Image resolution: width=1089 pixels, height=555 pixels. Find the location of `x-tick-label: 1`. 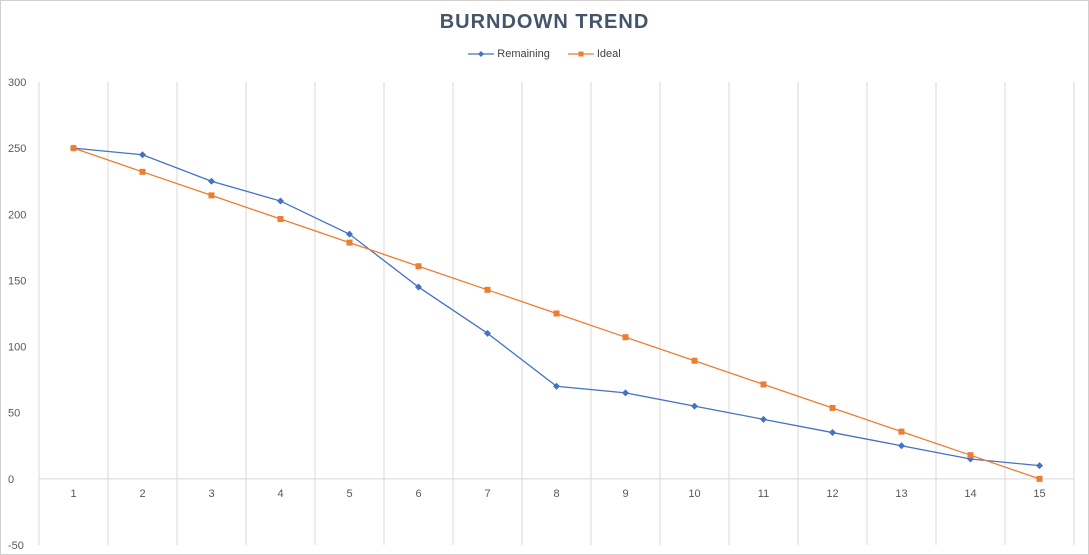

x-tick-label: 1 is located at coordinates (73, 494).